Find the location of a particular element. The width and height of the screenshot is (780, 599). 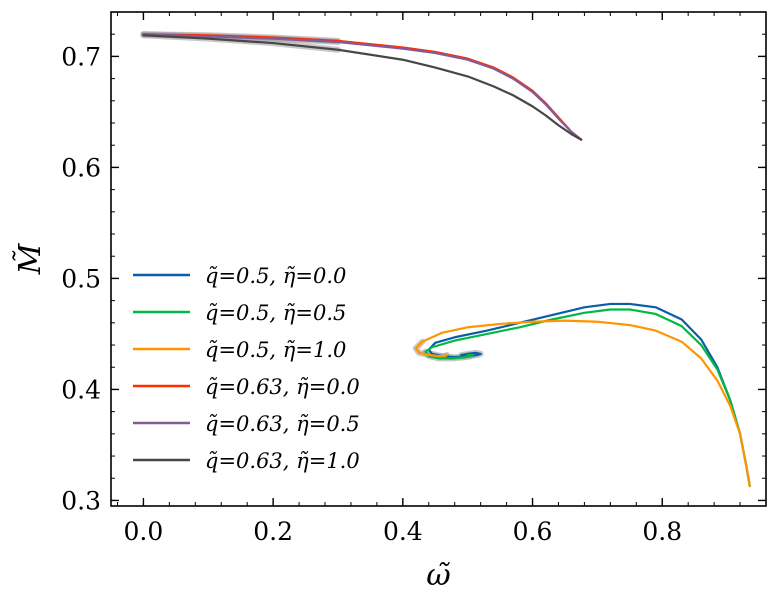

x-tick-label-2: 0.4 is located at coordinates (403, 531).